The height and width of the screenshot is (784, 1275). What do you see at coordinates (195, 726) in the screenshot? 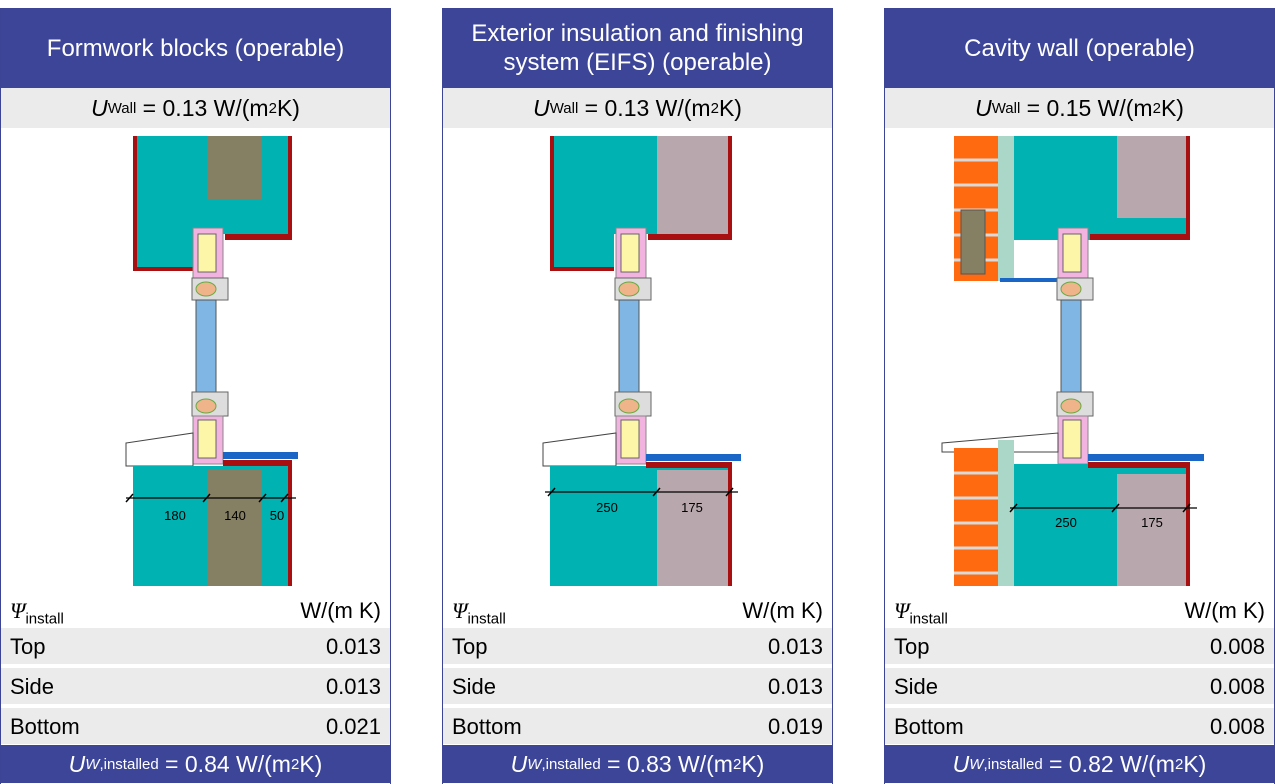
I see `psi-row-bottom: Bottom 0.021` at bounding box center [195, 726].